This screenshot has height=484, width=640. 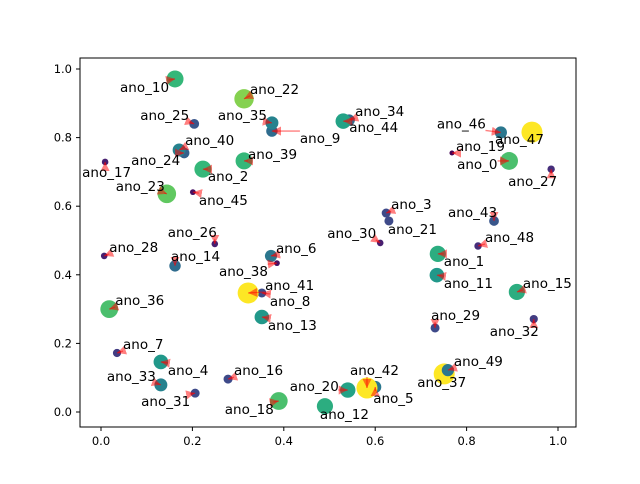 What do you see at coordinates (314, 387) in the screenshot?
I see `annotation-label: ano_20` at bounding box center [314, 387].